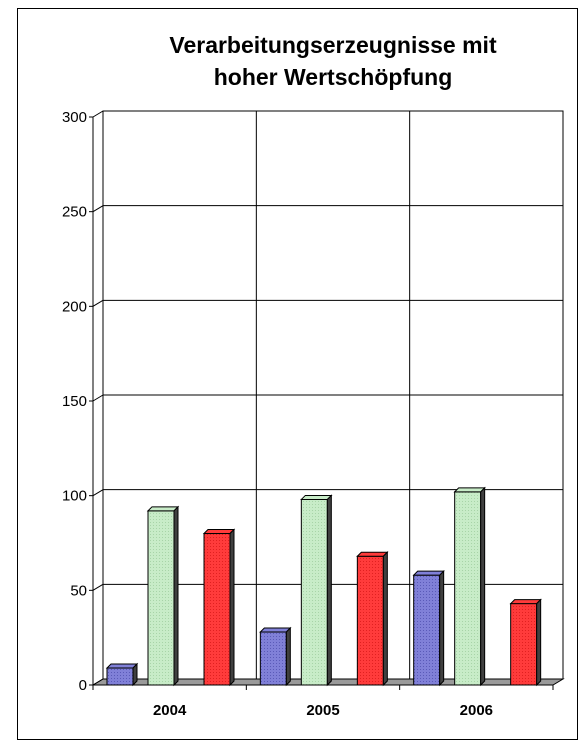 The width and height of the screenshot is (581, 744). What do you see at coordinates (476, 710) in the screenshot?
I see `x-tick-label-2006: 2006` at bounding box center [476, 710].